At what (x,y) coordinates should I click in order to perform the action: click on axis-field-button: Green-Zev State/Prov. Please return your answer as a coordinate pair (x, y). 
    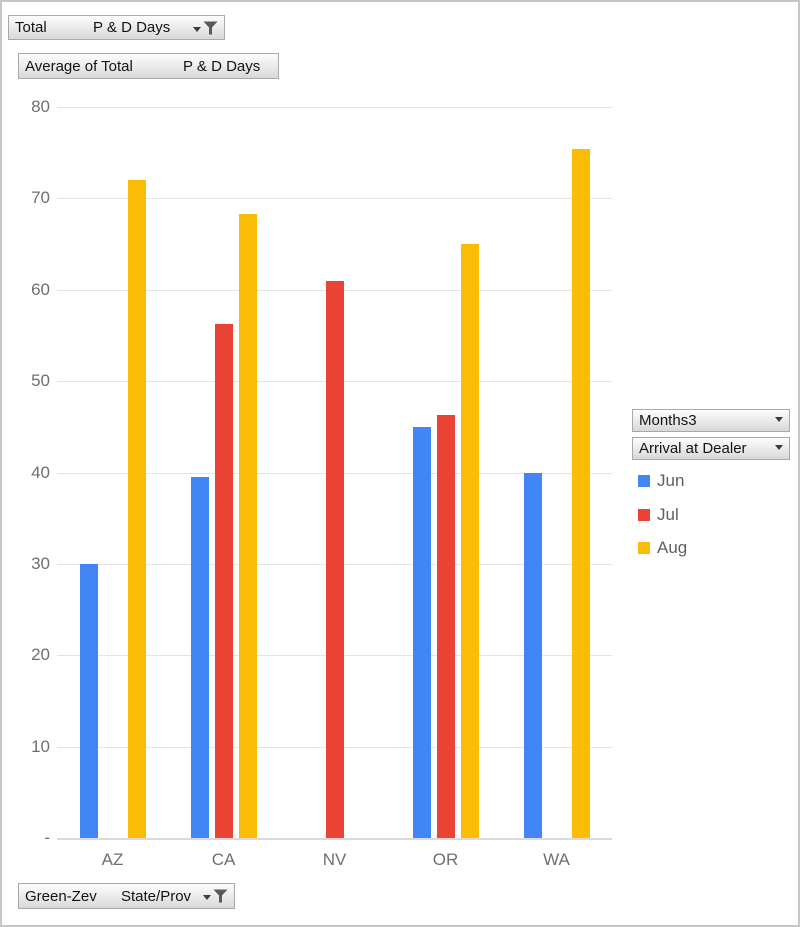
    Looking at the image, I should click on (126, 896).